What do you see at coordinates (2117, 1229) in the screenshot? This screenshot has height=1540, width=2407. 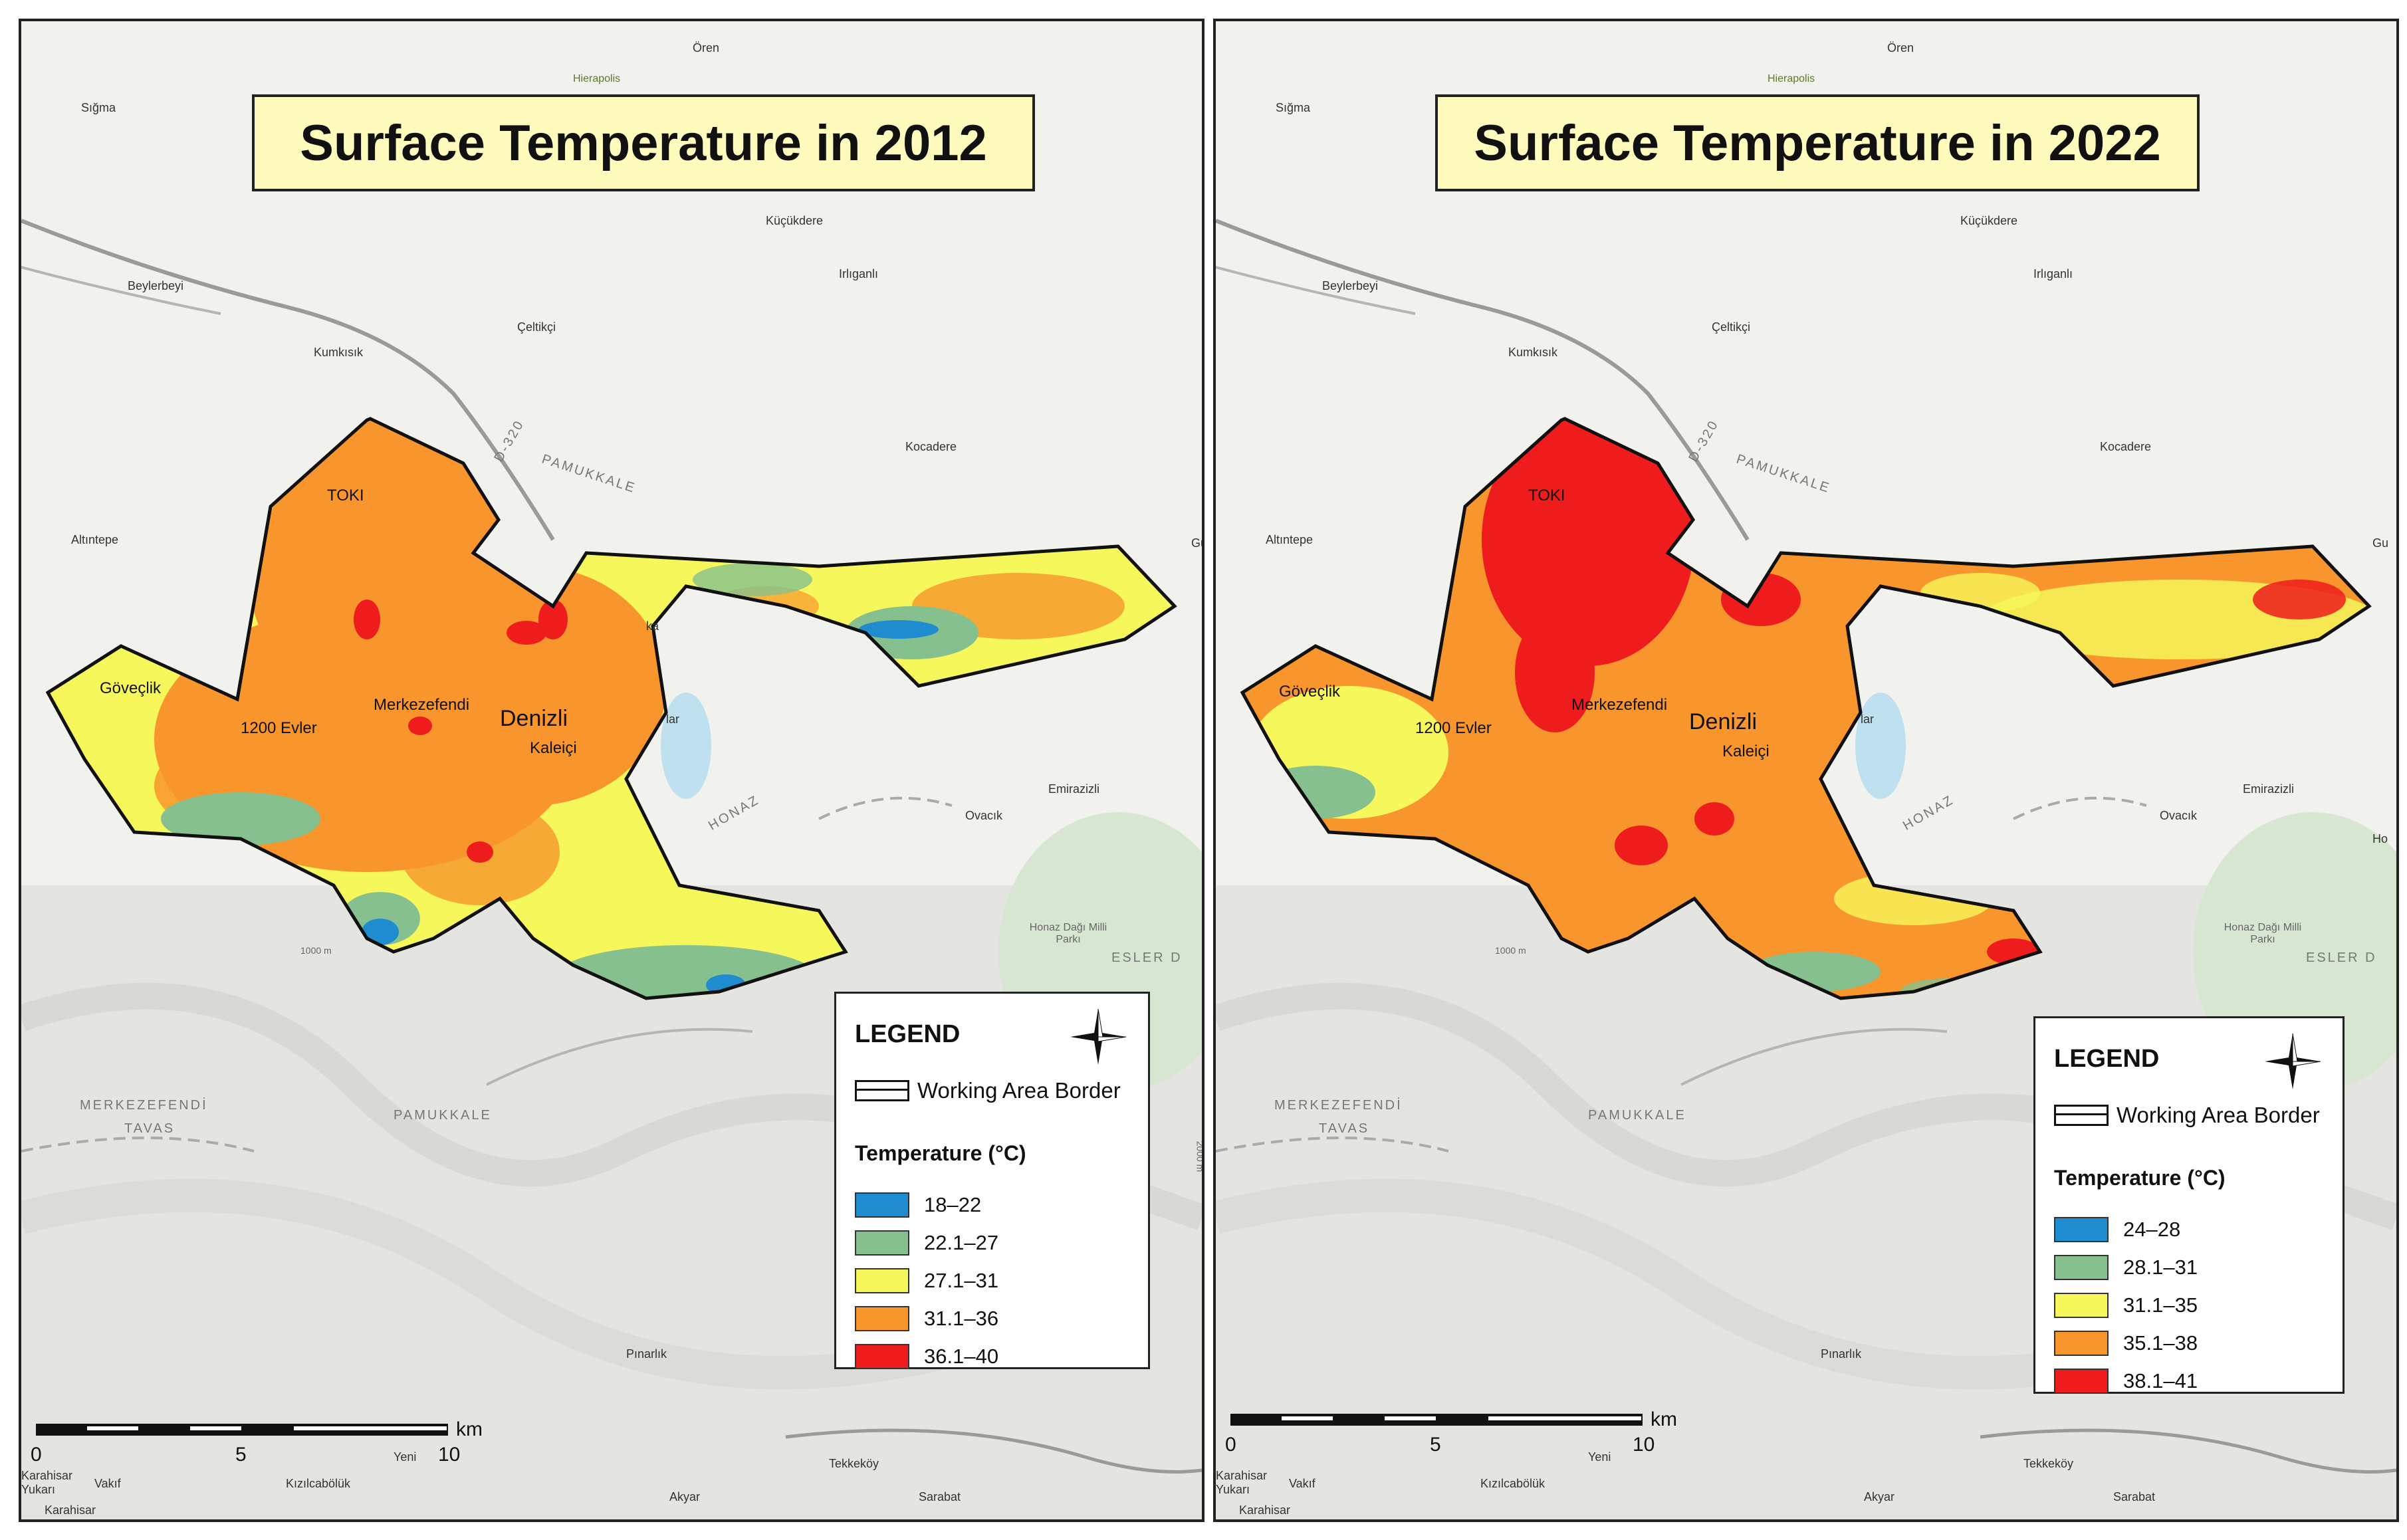 I see `legend-class-row: 24–28` at bounding box center [2117, 1229].